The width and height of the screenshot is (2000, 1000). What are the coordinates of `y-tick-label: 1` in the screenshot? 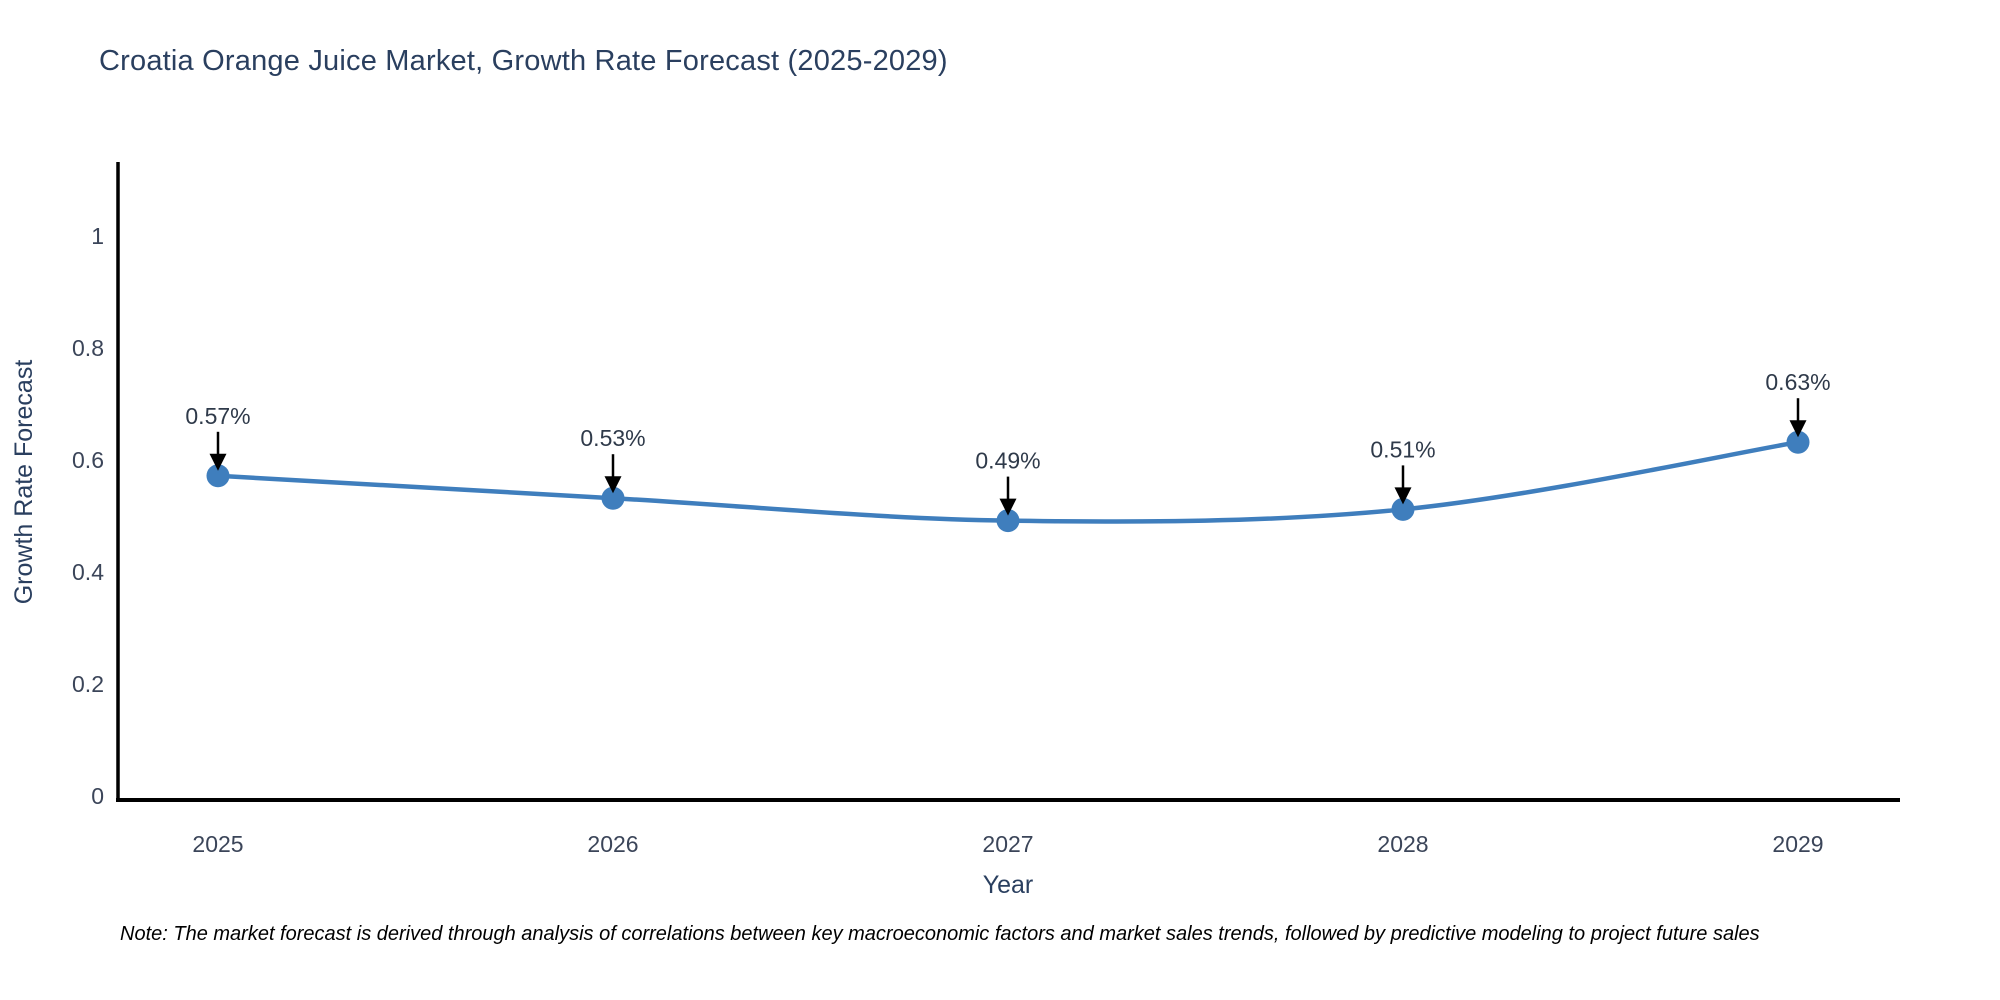 It's located at (97, 236).